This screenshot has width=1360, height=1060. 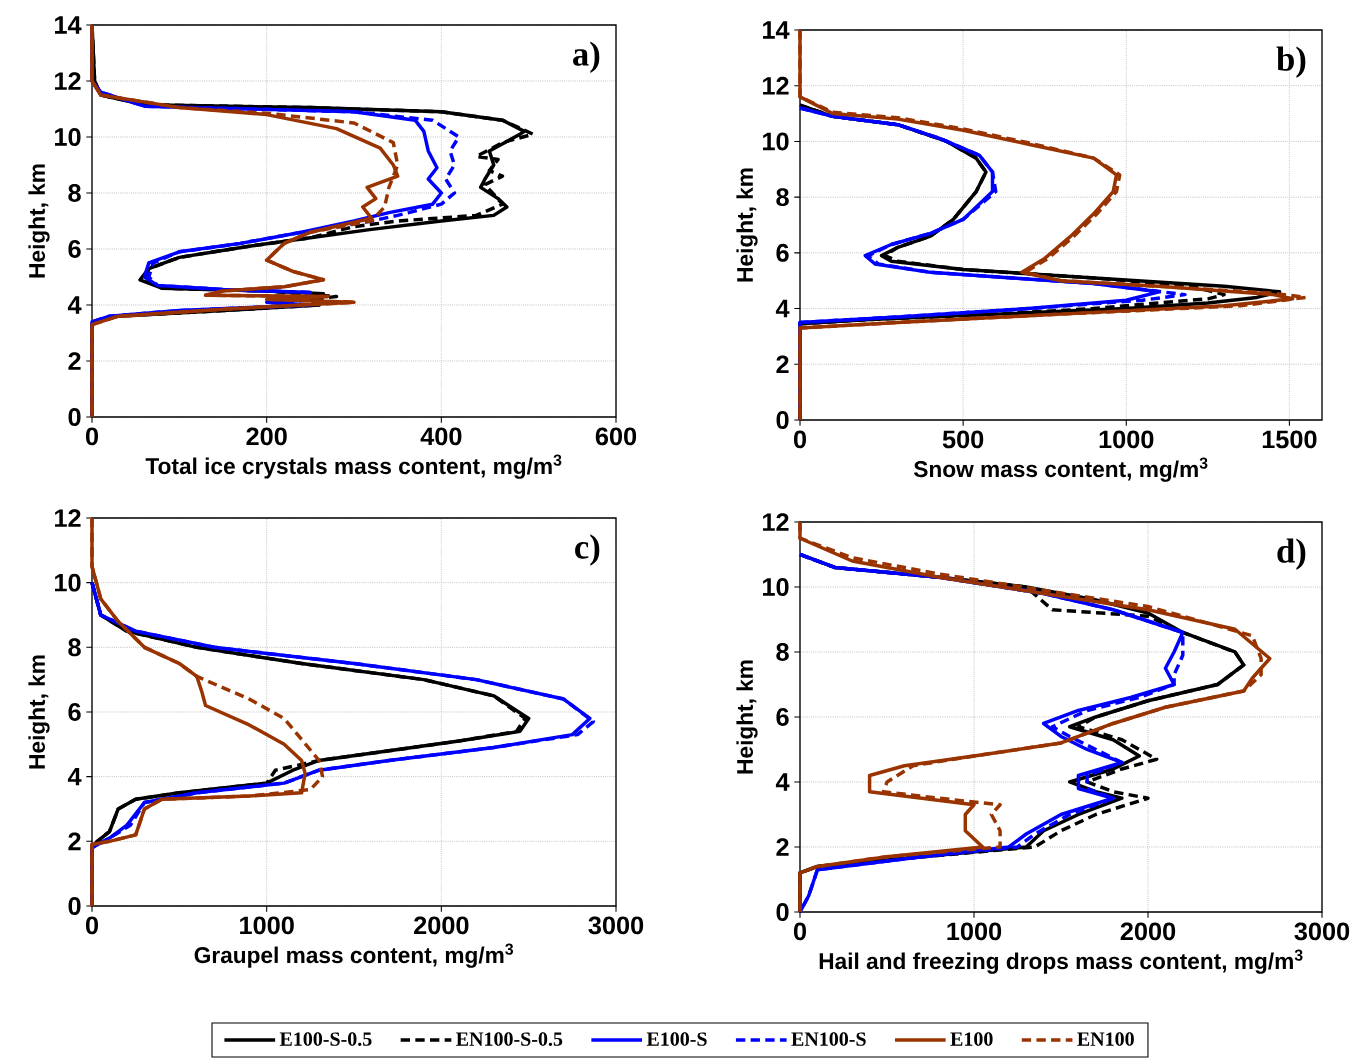 What do you see at coordinates (1291, 62) in the screenshot?
I see `annotation: b)` at bounding box center [1291, 62].